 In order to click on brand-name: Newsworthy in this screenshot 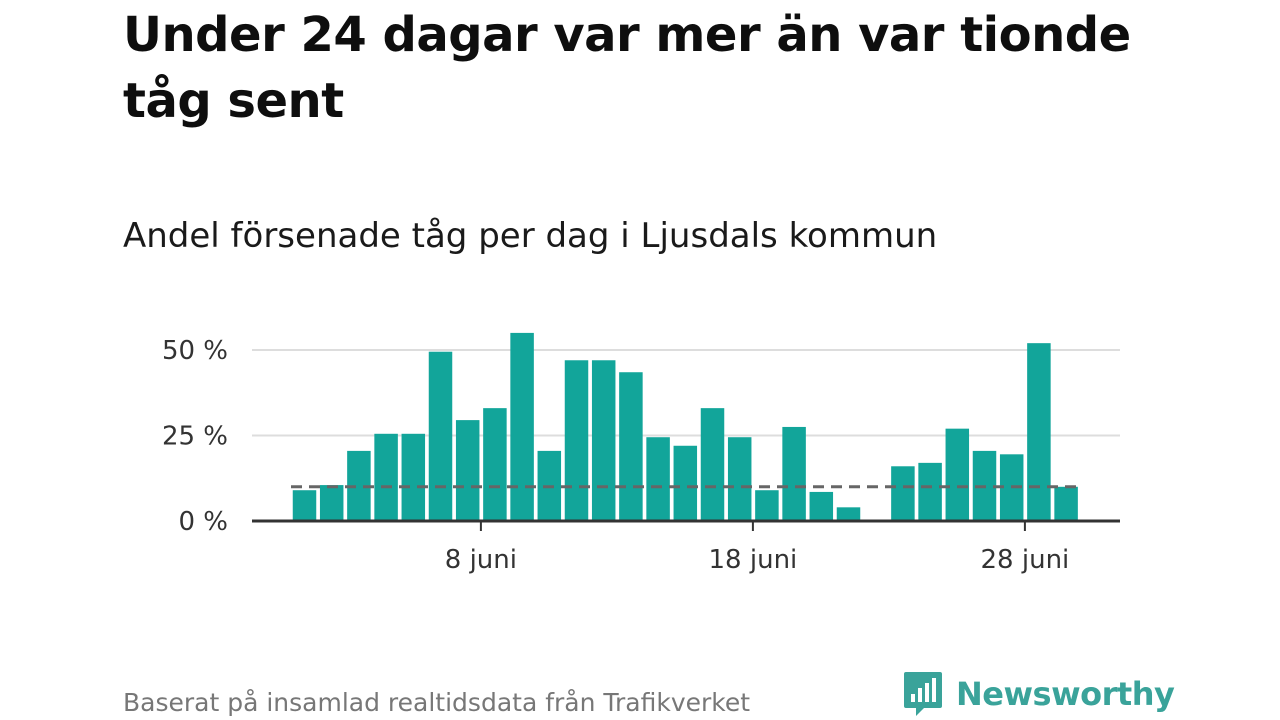, I will do `click(1065, 694)`.